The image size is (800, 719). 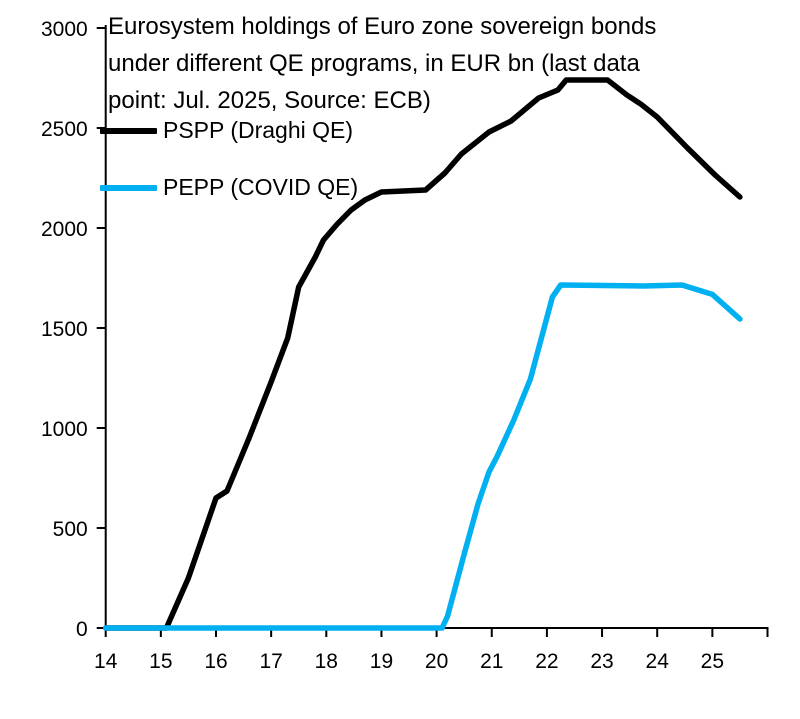 What do you see at coordinates (64, 429) in the screenshot?
I see `y-tick-label: 1000` at bounding box center [64, 429].